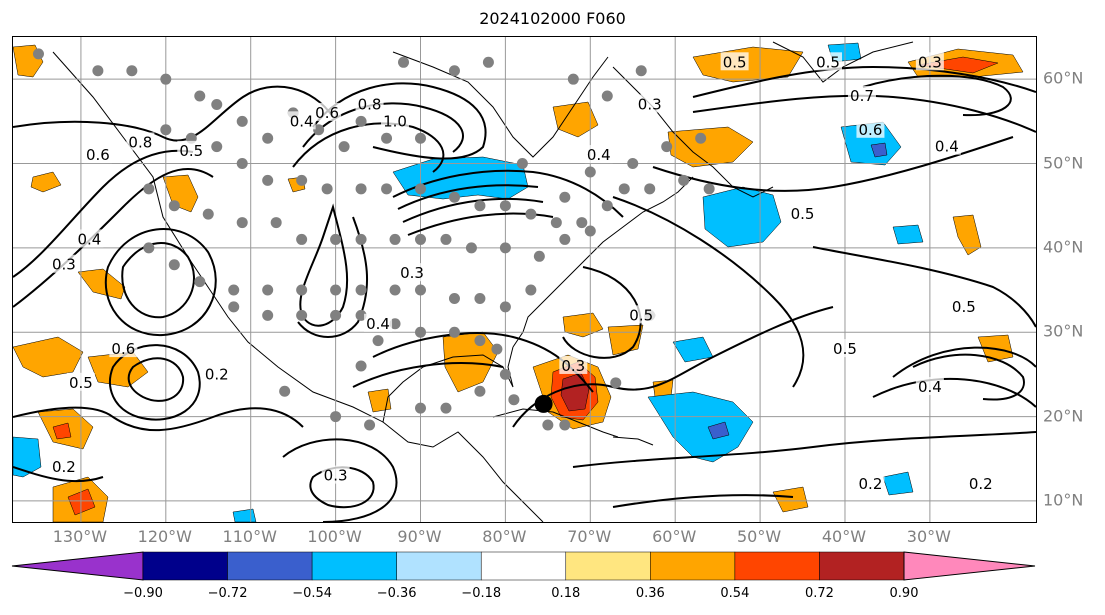 Image resolution: width=1105 pixels, height=615 pixels. I want to click on contour-value-label: 0.2, so click(871, 484).